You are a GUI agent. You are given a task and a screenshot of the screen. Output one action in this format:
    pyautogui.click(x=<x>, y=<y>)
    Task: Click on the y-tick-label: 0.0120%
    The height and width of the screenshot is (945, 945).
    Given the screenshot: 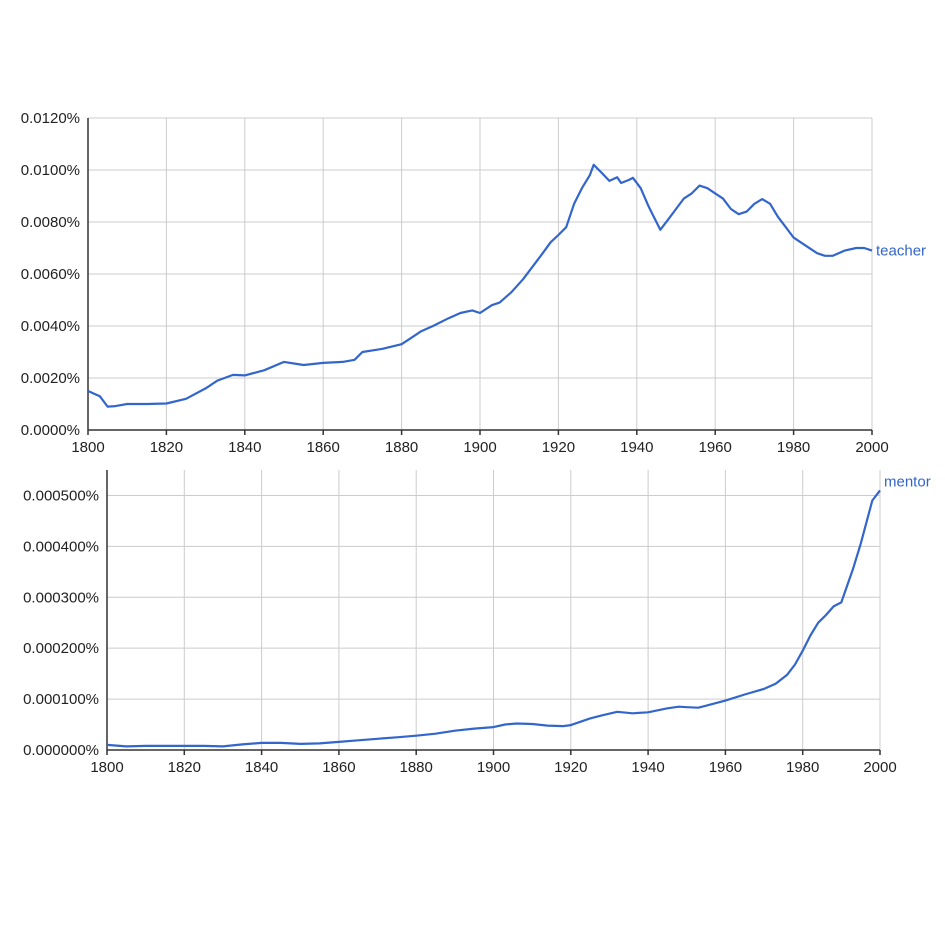 What is the action you would take?
    pyautogui.click(x=50, y=118)
    